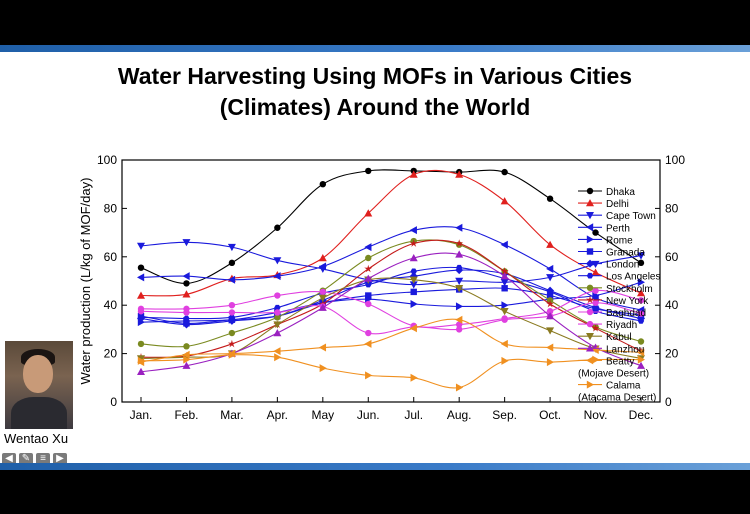  What do you see at coordinates (9, 459) in the screenshot?
I see `back-arrow-icon: ◀` at bounding box center [9, 459].